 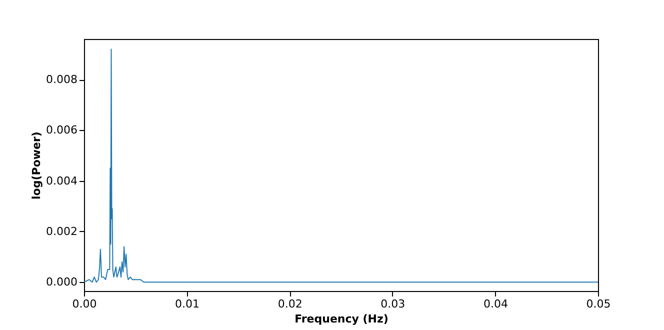 What do you see at coordinates (62, 130) in the screenshot?
I see `y-tick-label: 0.006` at bounding box center [62, 130].